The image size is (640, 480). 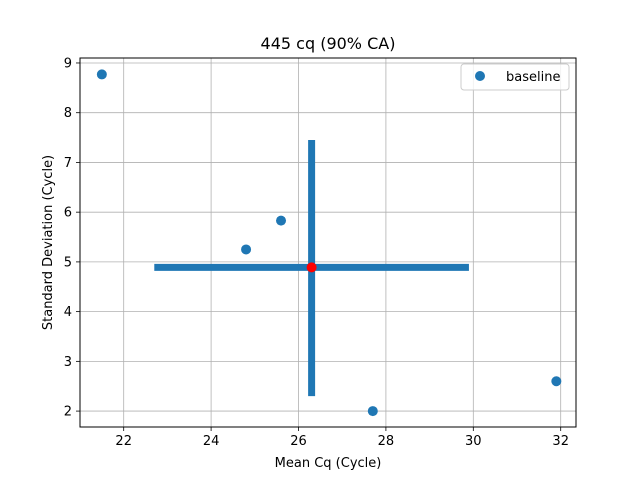 What do you see at coordinates (298, 441) in the screenshot?
I see `x-tick-label: 26` at bounding box center [298, 441].